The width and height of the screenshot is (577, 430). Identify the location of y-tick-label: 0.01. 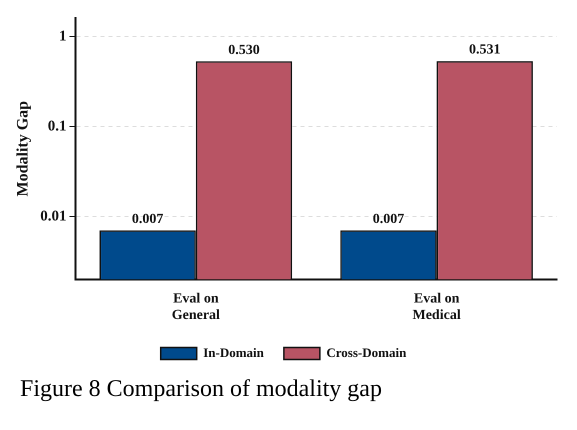
(53, 216).